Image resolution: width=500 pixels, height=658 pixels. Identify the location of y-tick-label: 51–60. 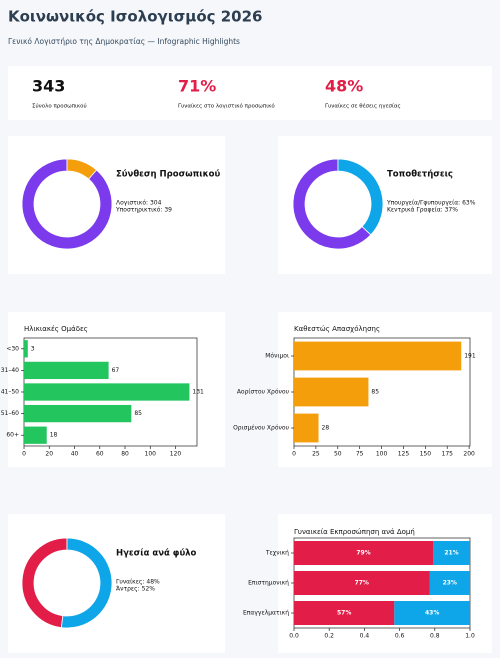
(10, 413).